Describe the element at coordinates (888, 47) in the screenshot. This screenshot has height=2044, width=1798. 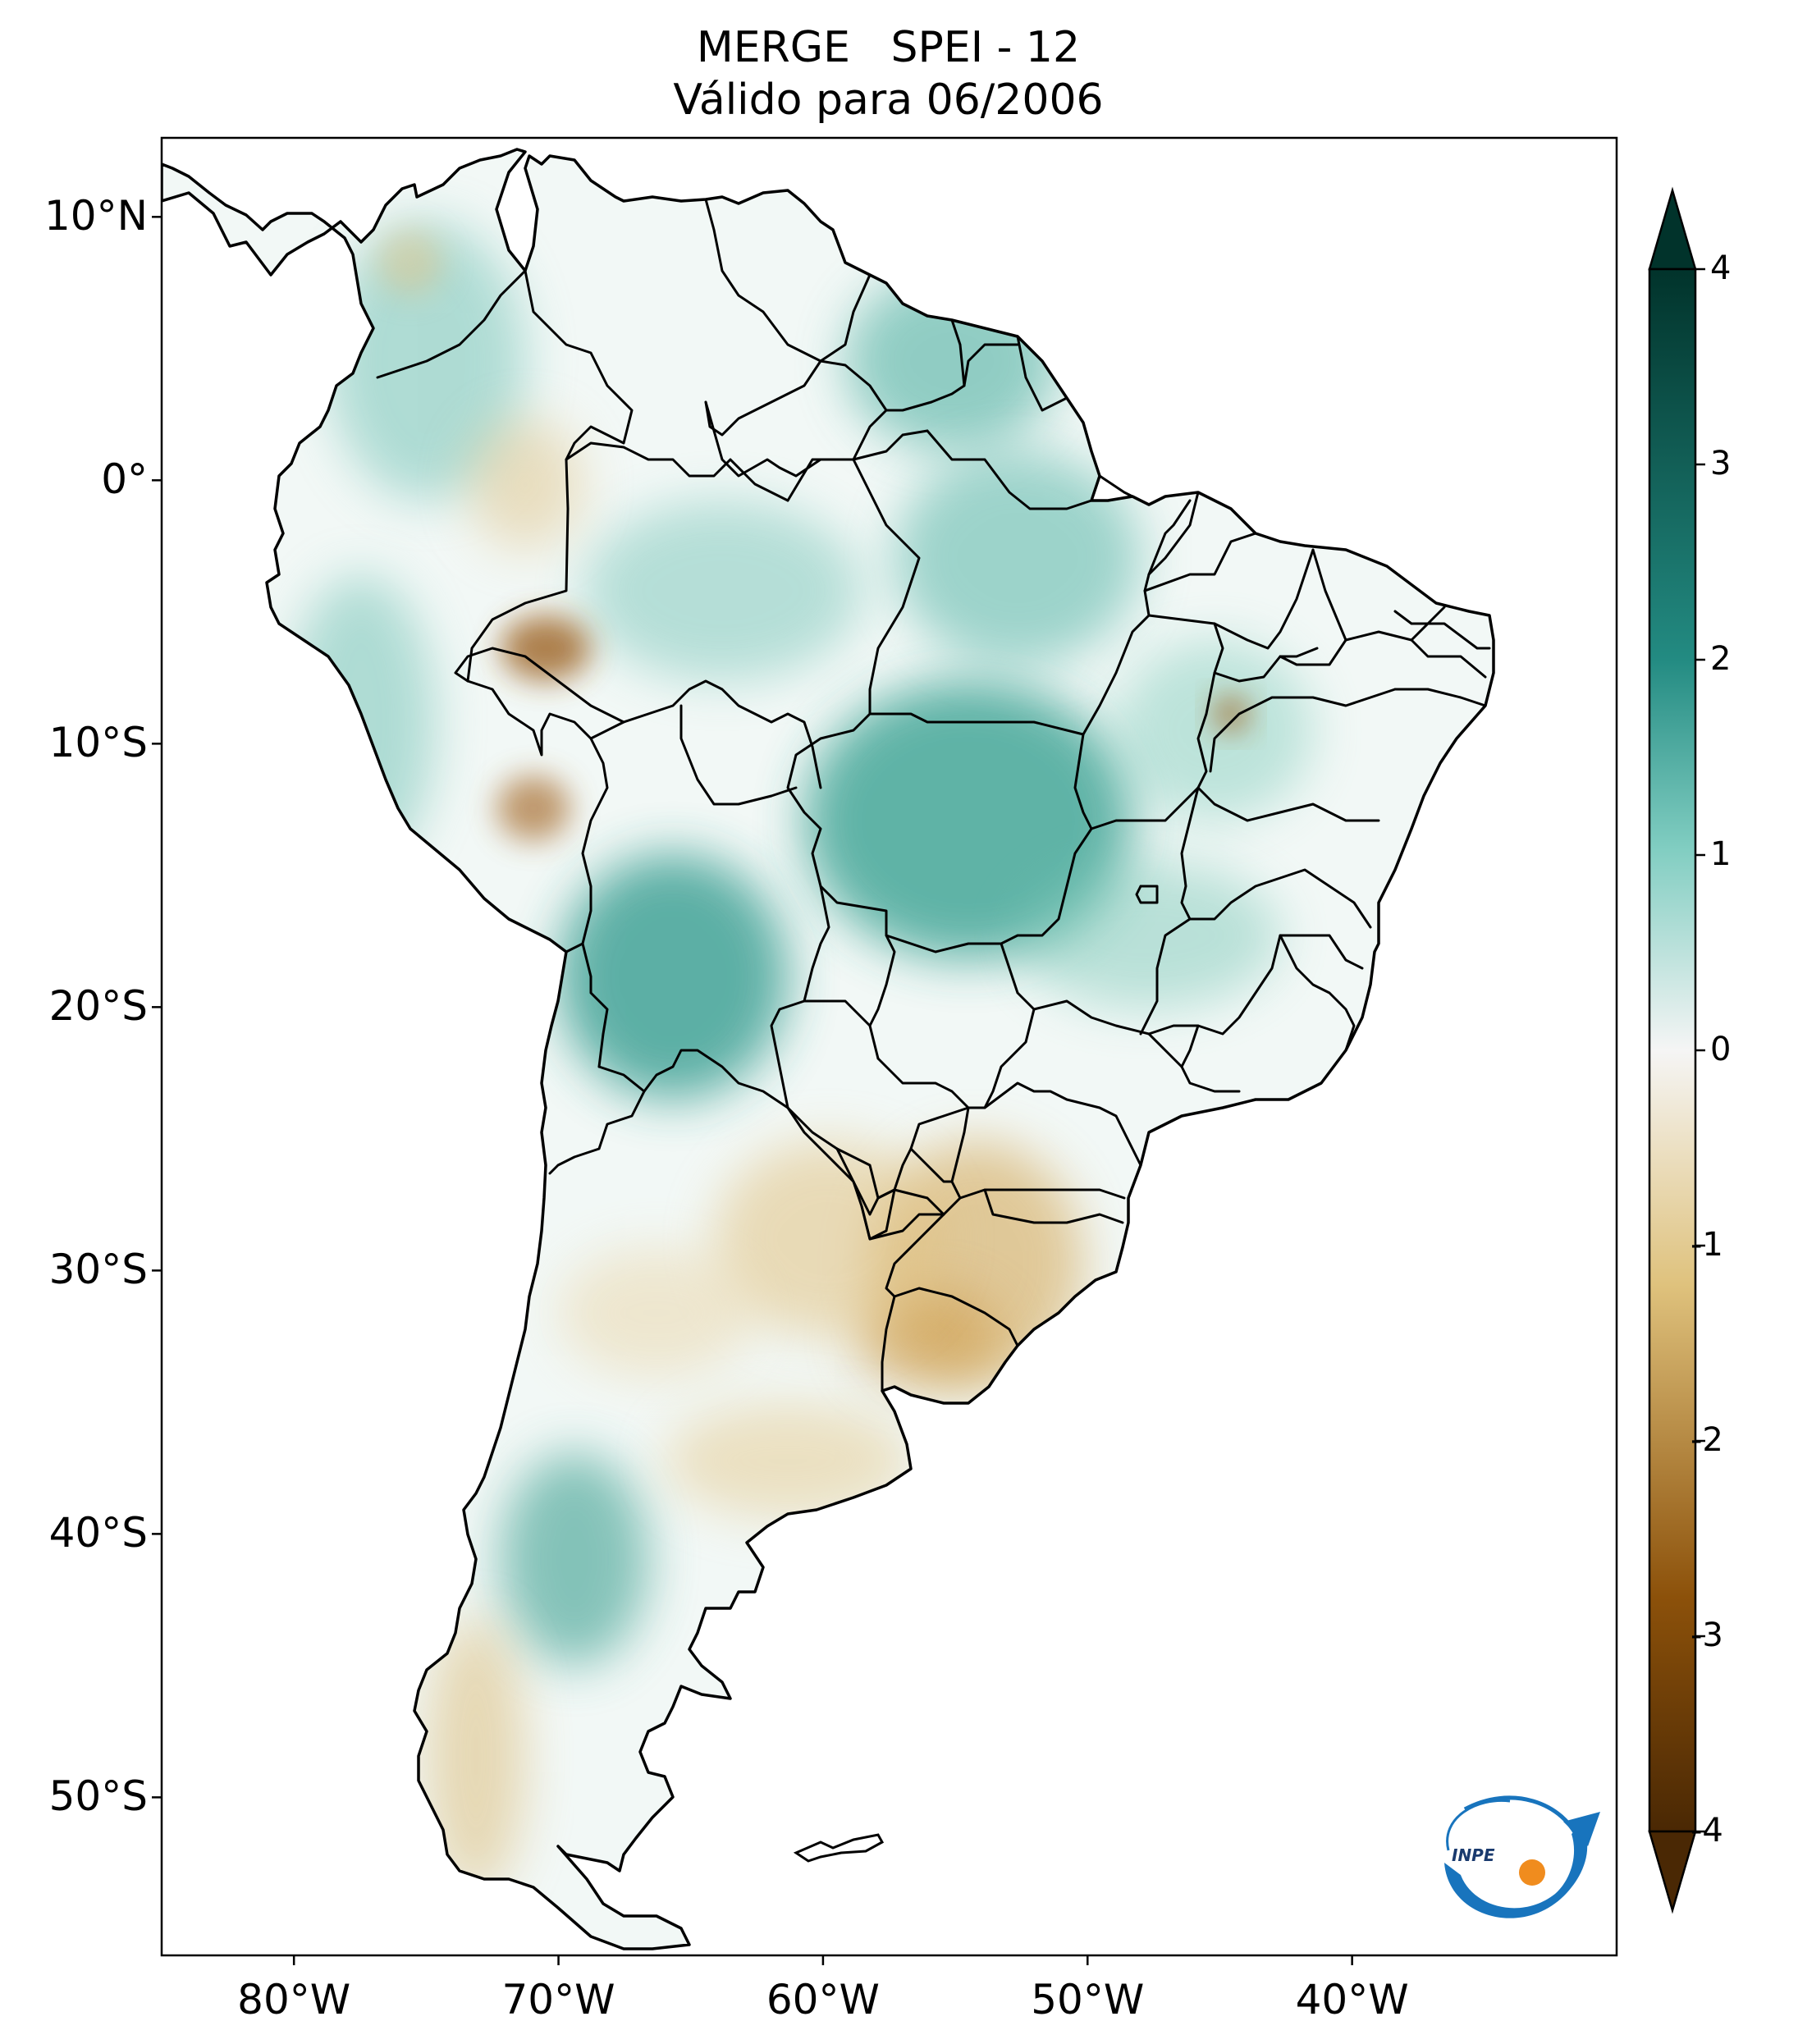
I see `map-title-line1: MERGE SPEI - 12` at that location.